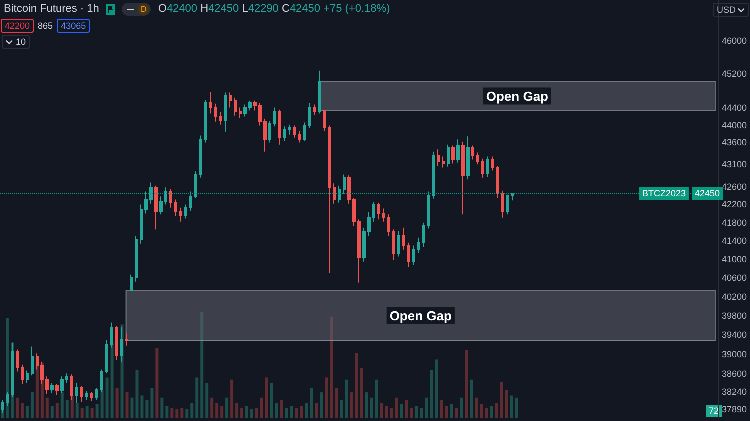 The height and width of the screenshot is (421, 750). What do you see at coordinates (735, 223) in the screenshot?
I see `y-tick-label: 41800` at bounding box center [735, 223].